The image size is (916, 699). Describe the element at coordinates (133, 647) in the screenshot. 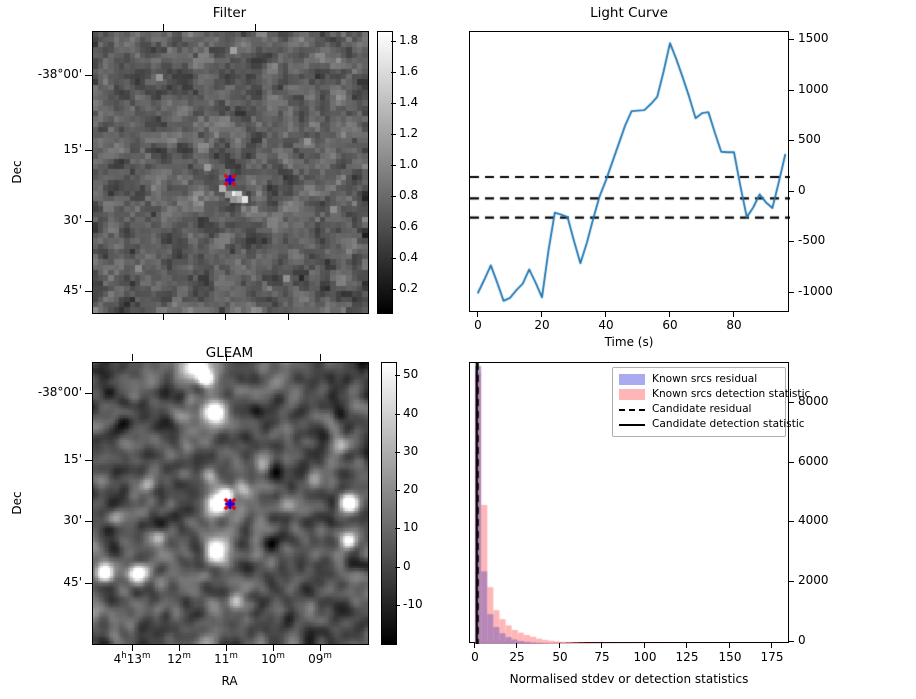

I see `gleam-ra-tick-b0` at that location.